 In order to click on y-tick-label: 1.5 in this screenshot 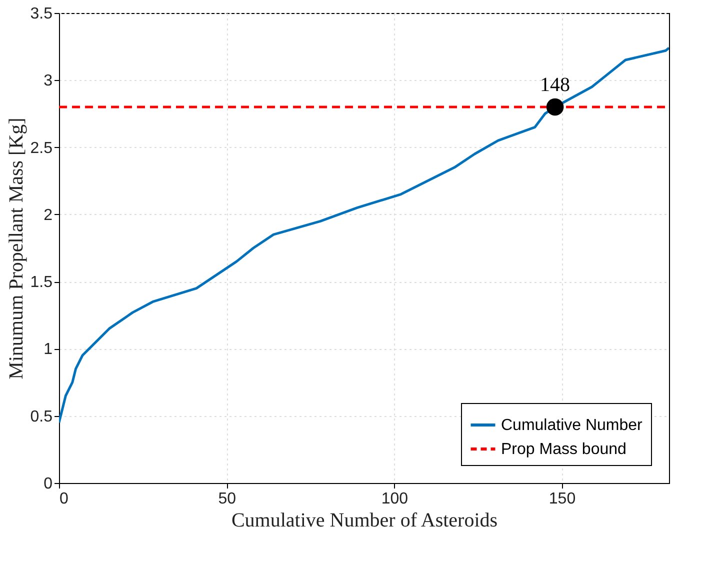, I will do `click(41, 283)`.